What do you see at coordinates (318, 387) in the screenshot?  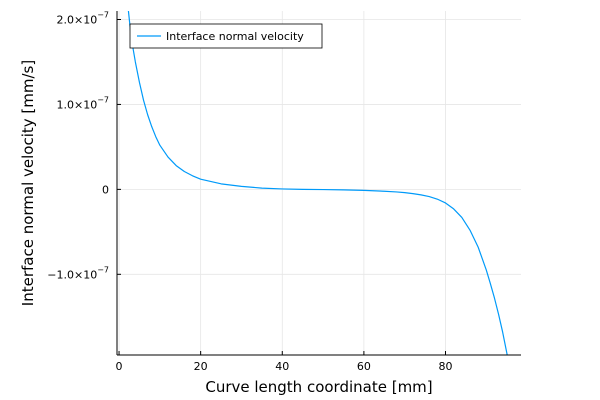 I see `x-axis-label: Curve length coordinate [mm]` at bounding box center [318, 387].